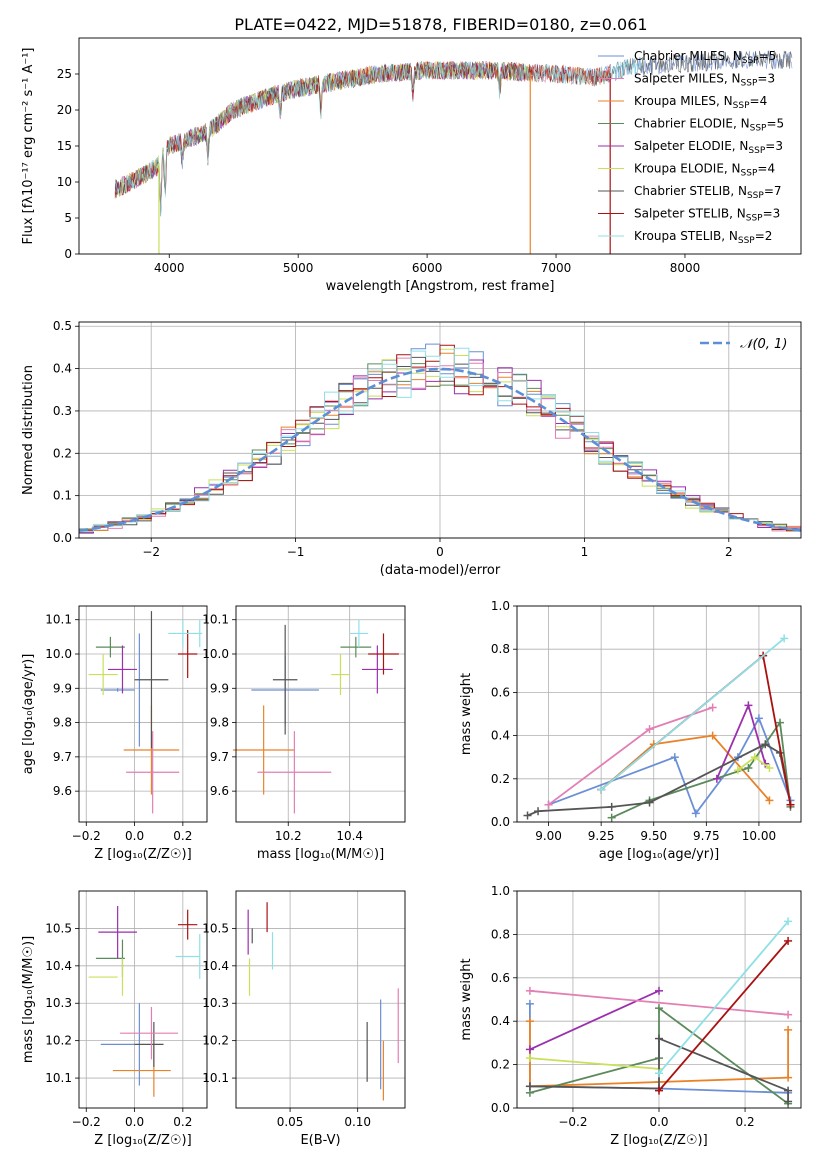 The height and width of the screenshot is (1170, 819). I want to click on spectrum-series, so click(362, 135).